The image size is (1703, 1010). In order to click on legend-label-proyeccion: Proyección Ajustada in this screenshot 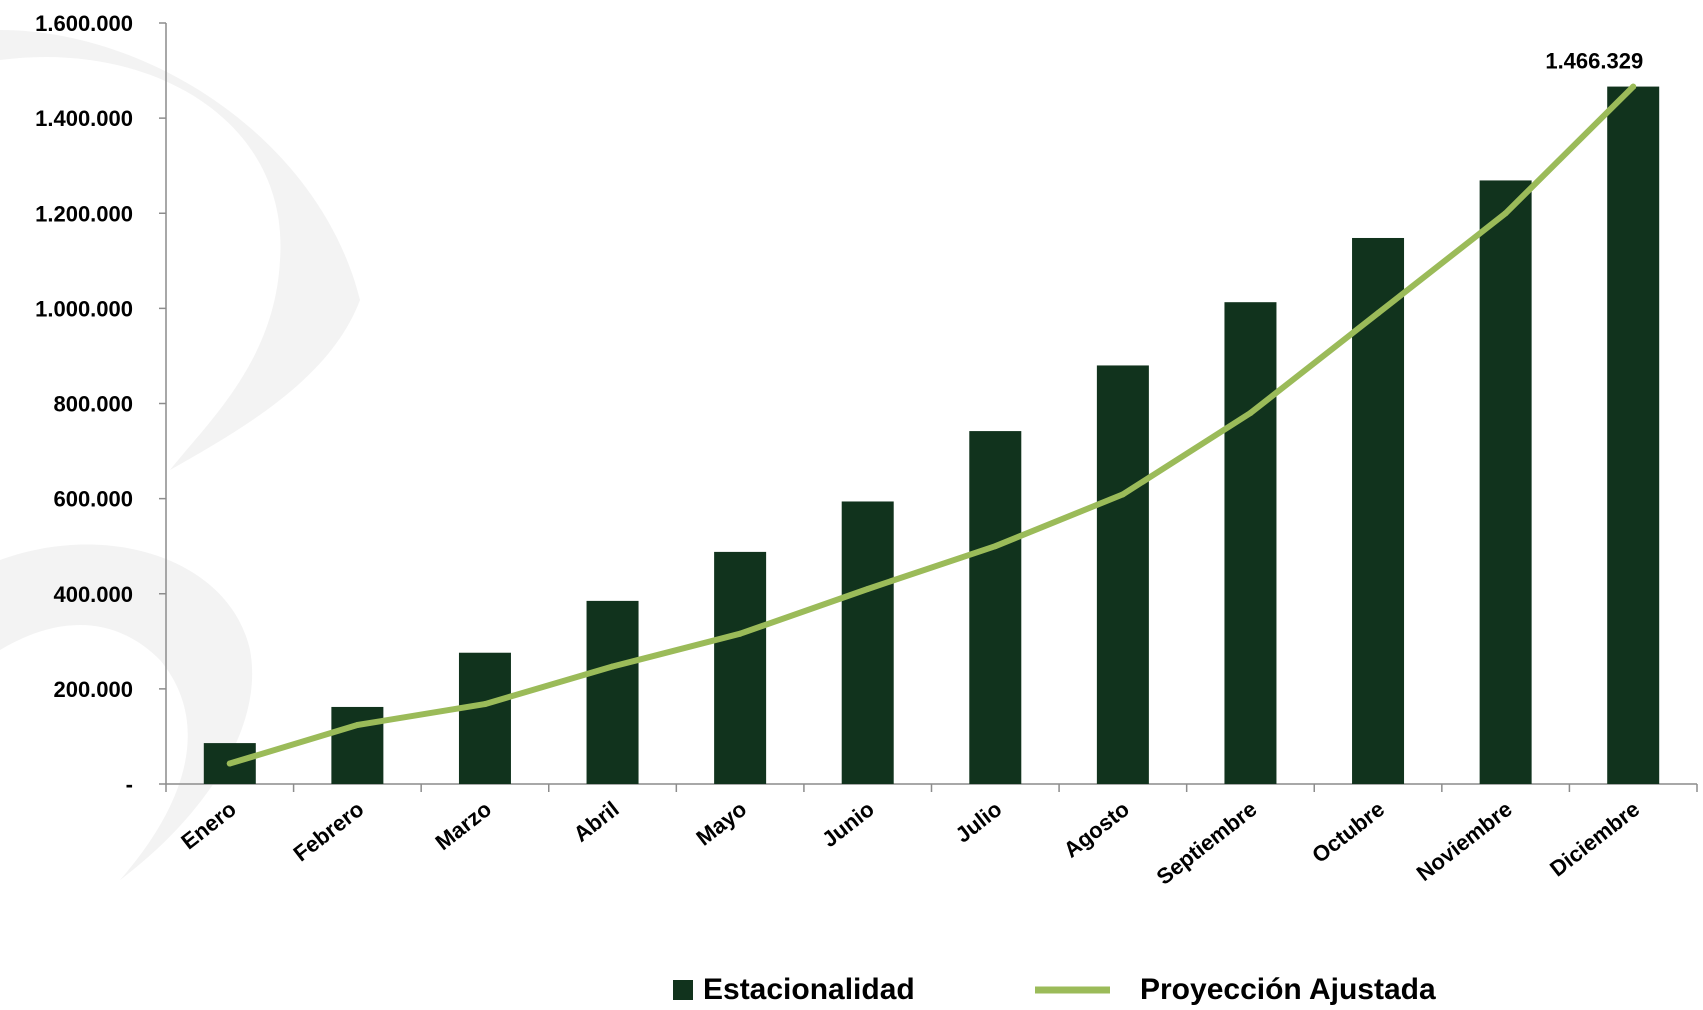, I will do `click(1288, 989)`.